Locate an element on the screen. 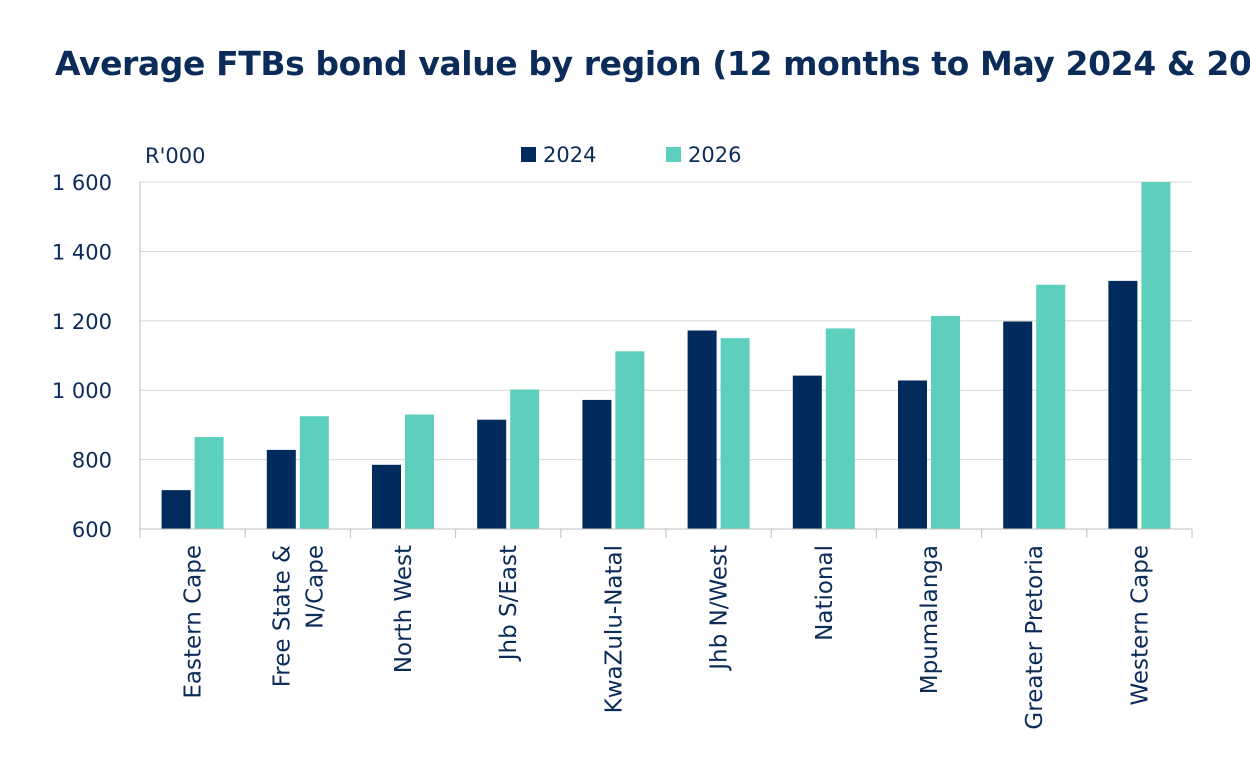 The width and height of the screenshot is (1250, 781). legend-swatch-2024 is located at coordinates (528, 154).